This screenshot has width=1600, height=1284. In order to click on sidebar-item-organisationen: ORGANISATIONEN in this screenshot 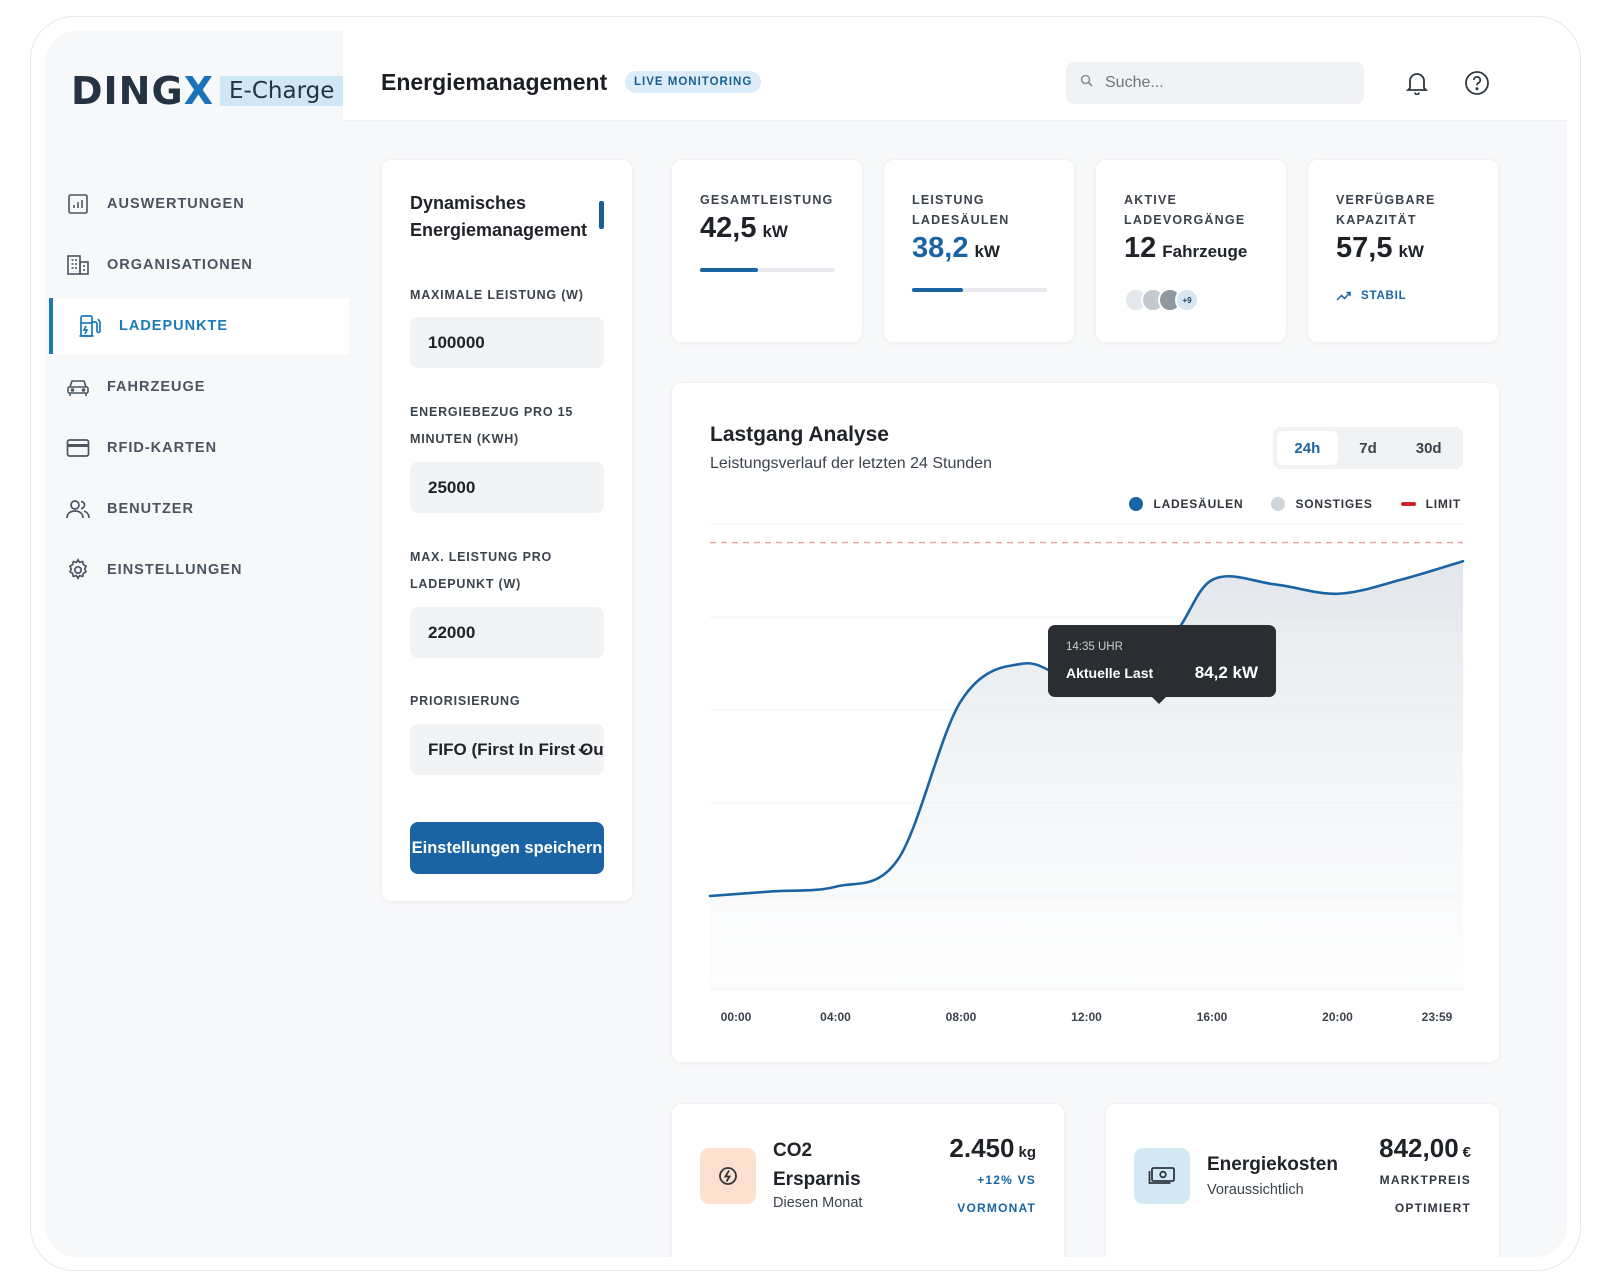, I will do `click(201, 265)`.